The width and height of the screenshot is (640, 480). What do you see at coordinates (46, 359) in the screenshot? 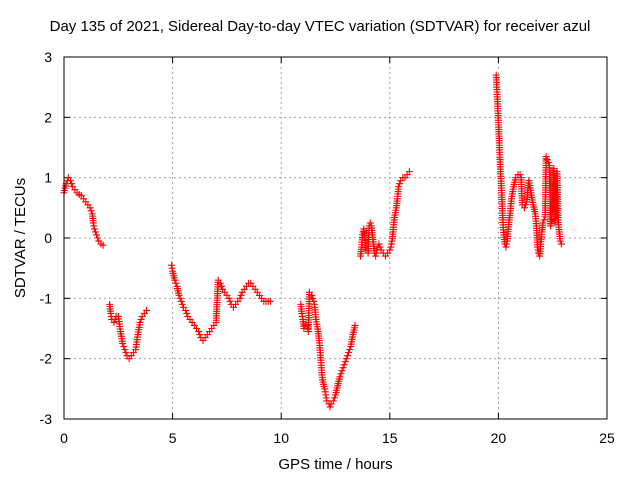
I see `y-tick-label: -2` at bounding box center [46, 359].